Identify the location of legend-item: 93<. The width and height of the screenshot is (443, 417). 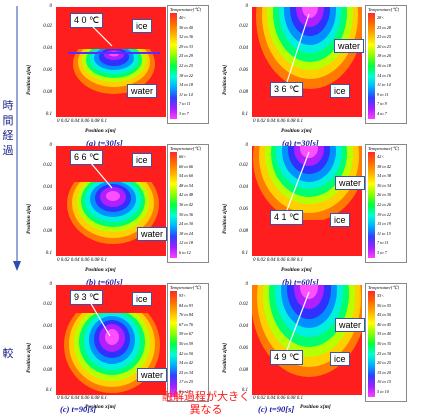
(183, 295).